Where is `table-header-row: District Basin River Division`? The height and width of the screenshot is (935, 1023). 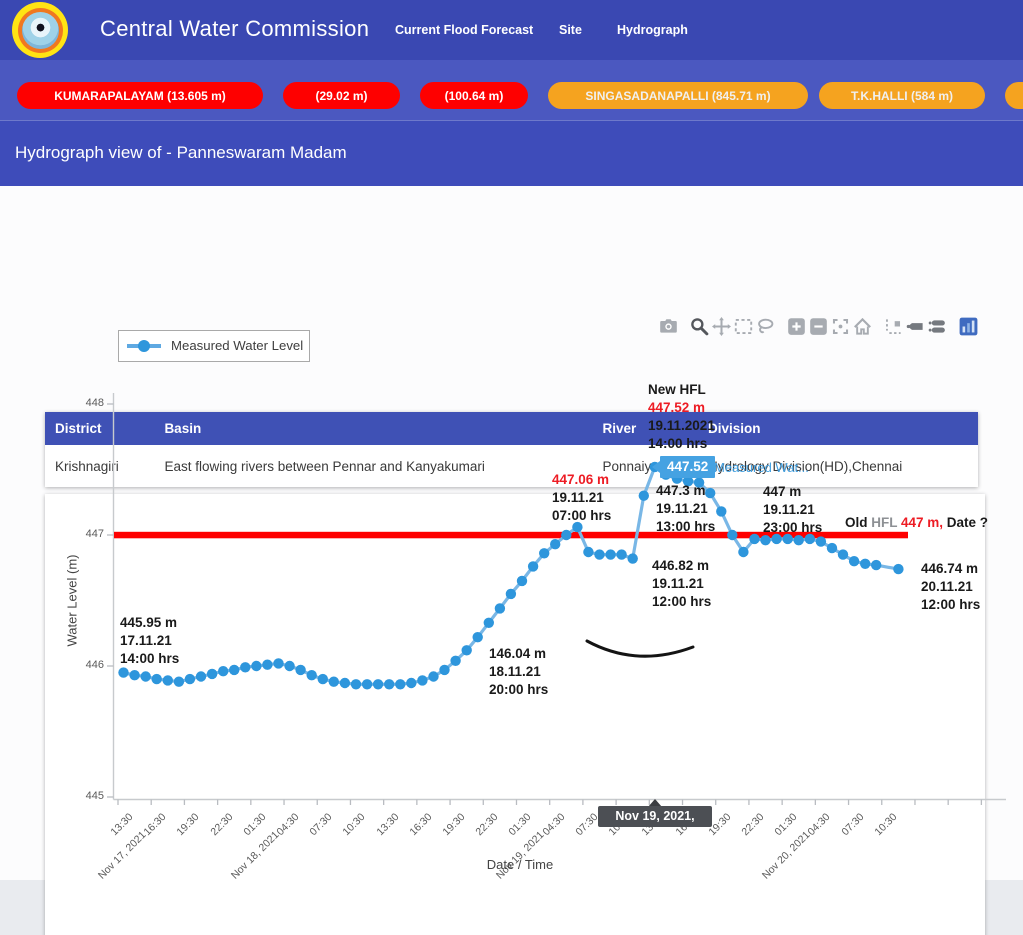 table-header-row: District Basin River Division is located at coordinates (511, 428).